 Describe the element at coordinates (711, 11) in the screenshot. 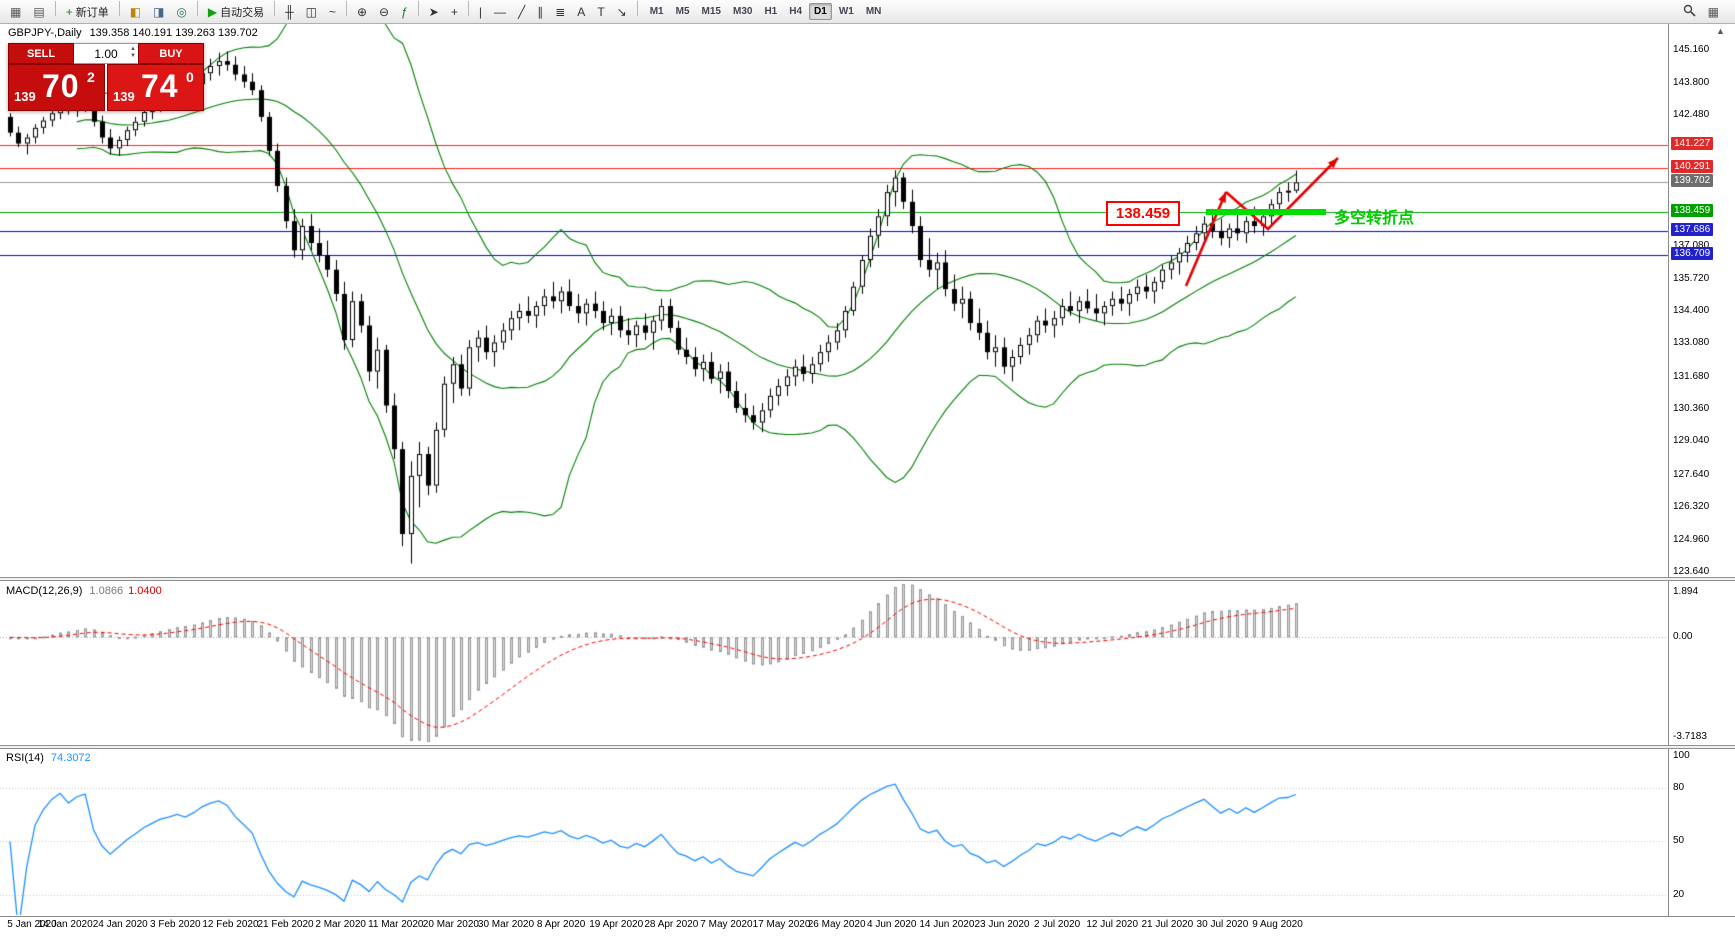

I see `timeframe-m15-button: M15` at that location.